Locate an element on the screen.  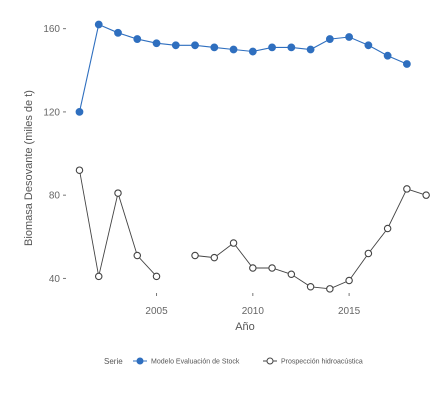
y-tick-label-3: 160 is located at coordinates (51, 29).